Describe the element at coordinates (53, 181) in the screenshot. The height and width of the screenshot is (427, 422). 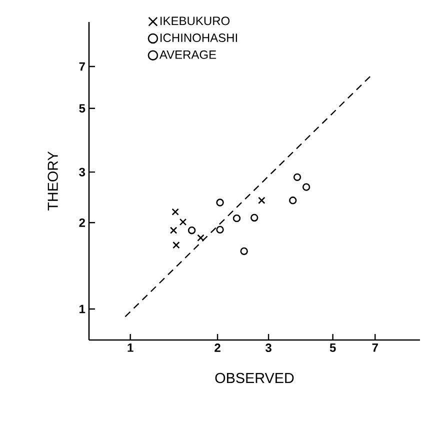
I see `y-axis-title: THEORY` at that location.